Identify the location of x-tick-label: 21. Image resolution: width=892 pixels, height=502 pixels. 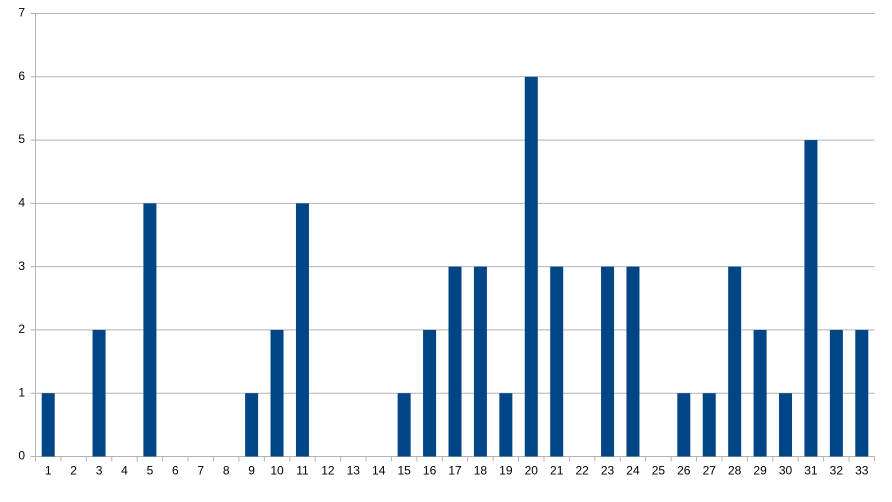
(557, 471).